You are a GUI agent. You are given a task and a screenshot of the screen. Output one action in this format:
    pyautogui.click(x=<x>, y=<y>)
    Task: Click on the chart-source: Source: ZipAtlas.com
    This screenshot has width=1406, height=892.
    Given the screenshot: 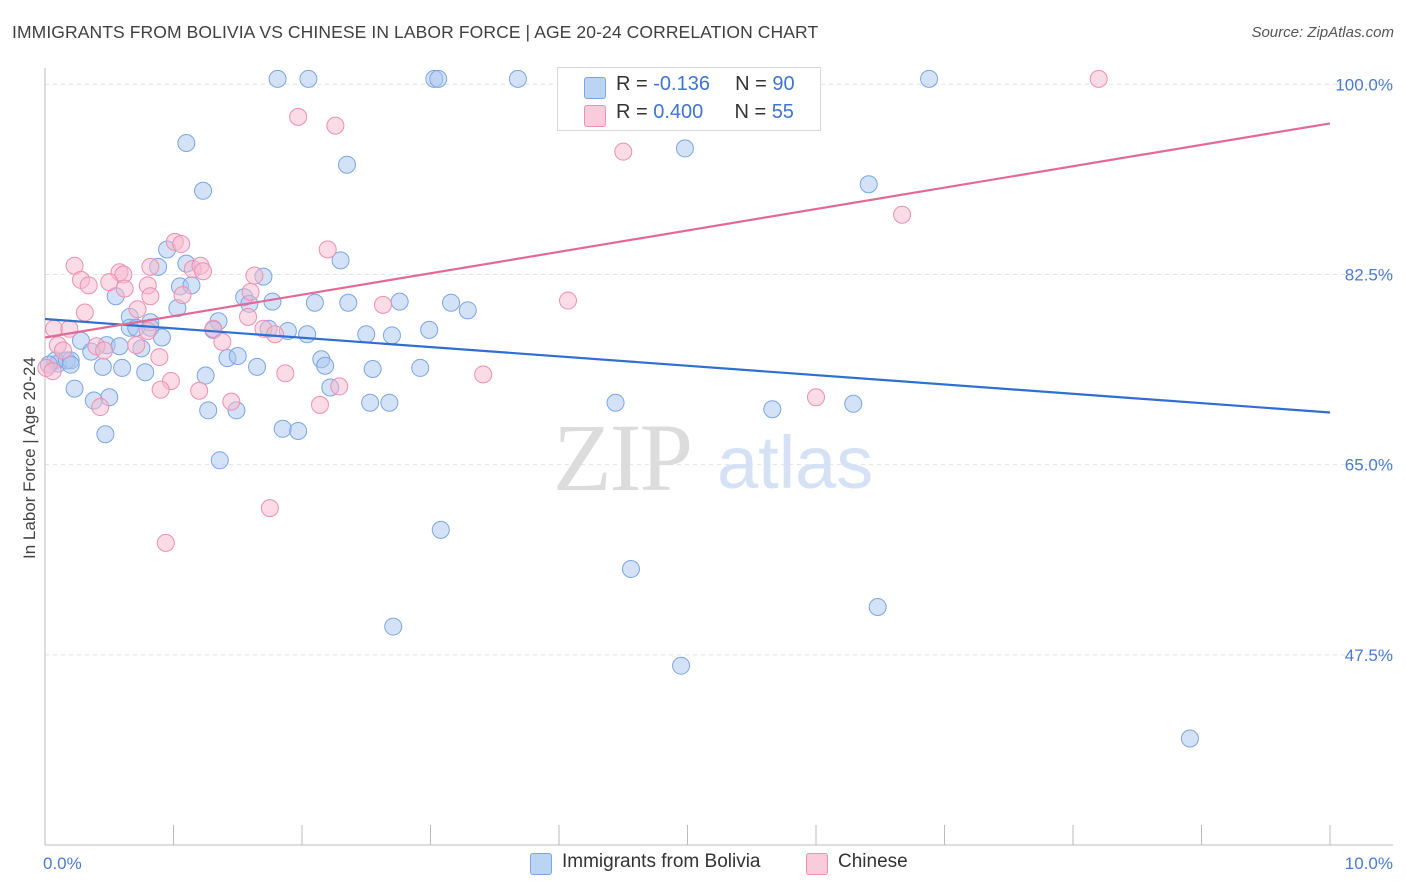 What is the action you would take?
    pyautogui.click(x=1322, y=32)
    